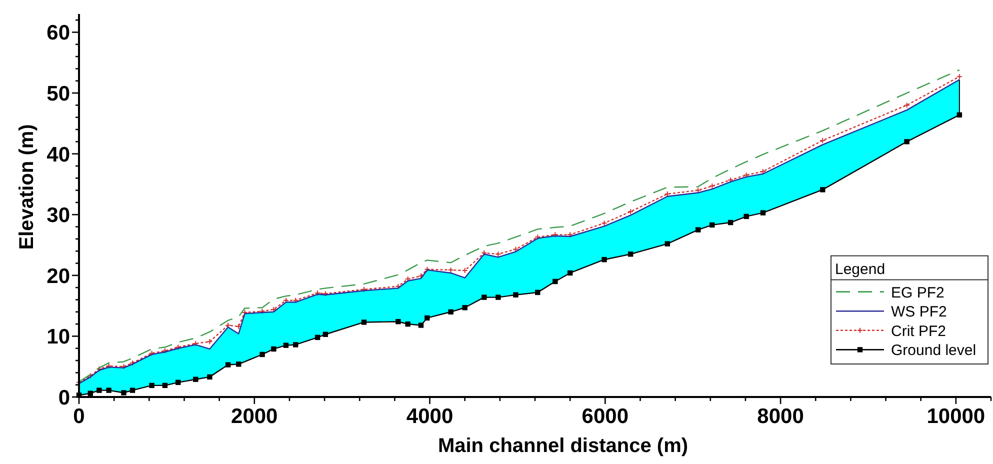 The image size is (993, 464). Describe the element at coordinates (933, 351) in the screenshot. I see `legend-label: Ground level` at that location.